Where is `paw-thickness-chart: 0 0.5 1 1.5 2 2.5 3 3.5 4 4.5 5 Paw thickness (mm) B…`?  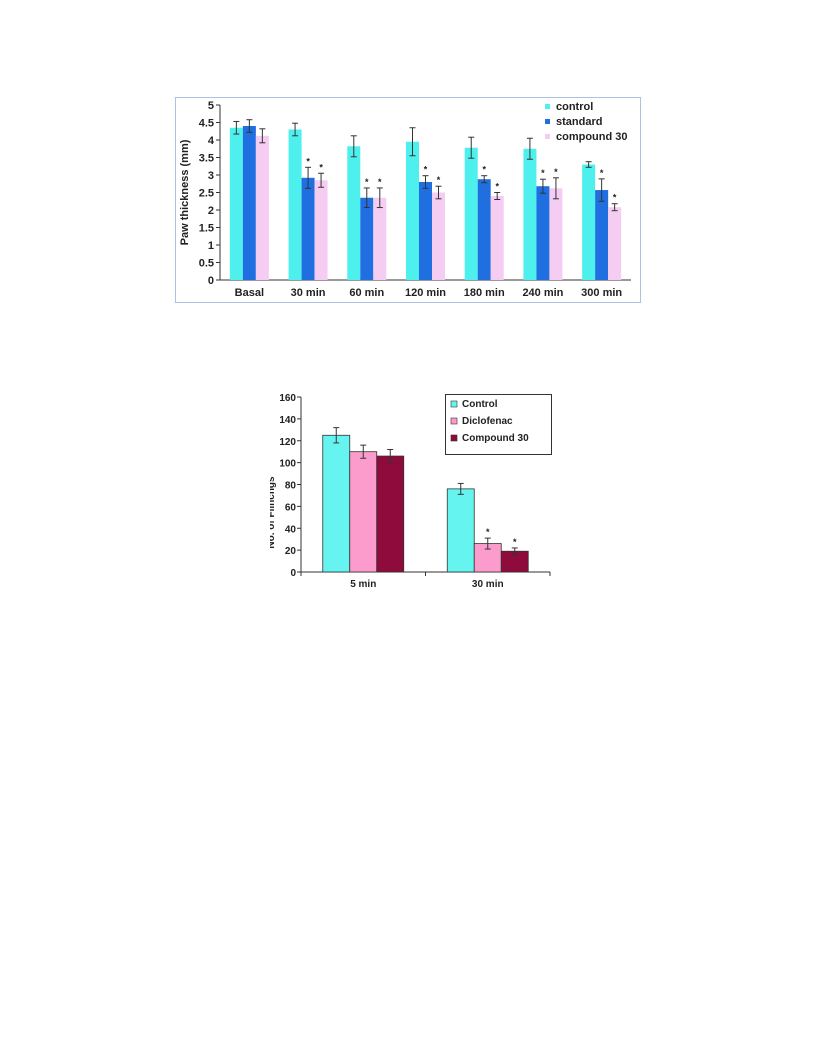
paw-thickness-chart: 0 0.5 1 1.5 2 2.5 3 3.5 4 4.5 5 Paw thickness (mm) B… is located at coordinates (408, 200).